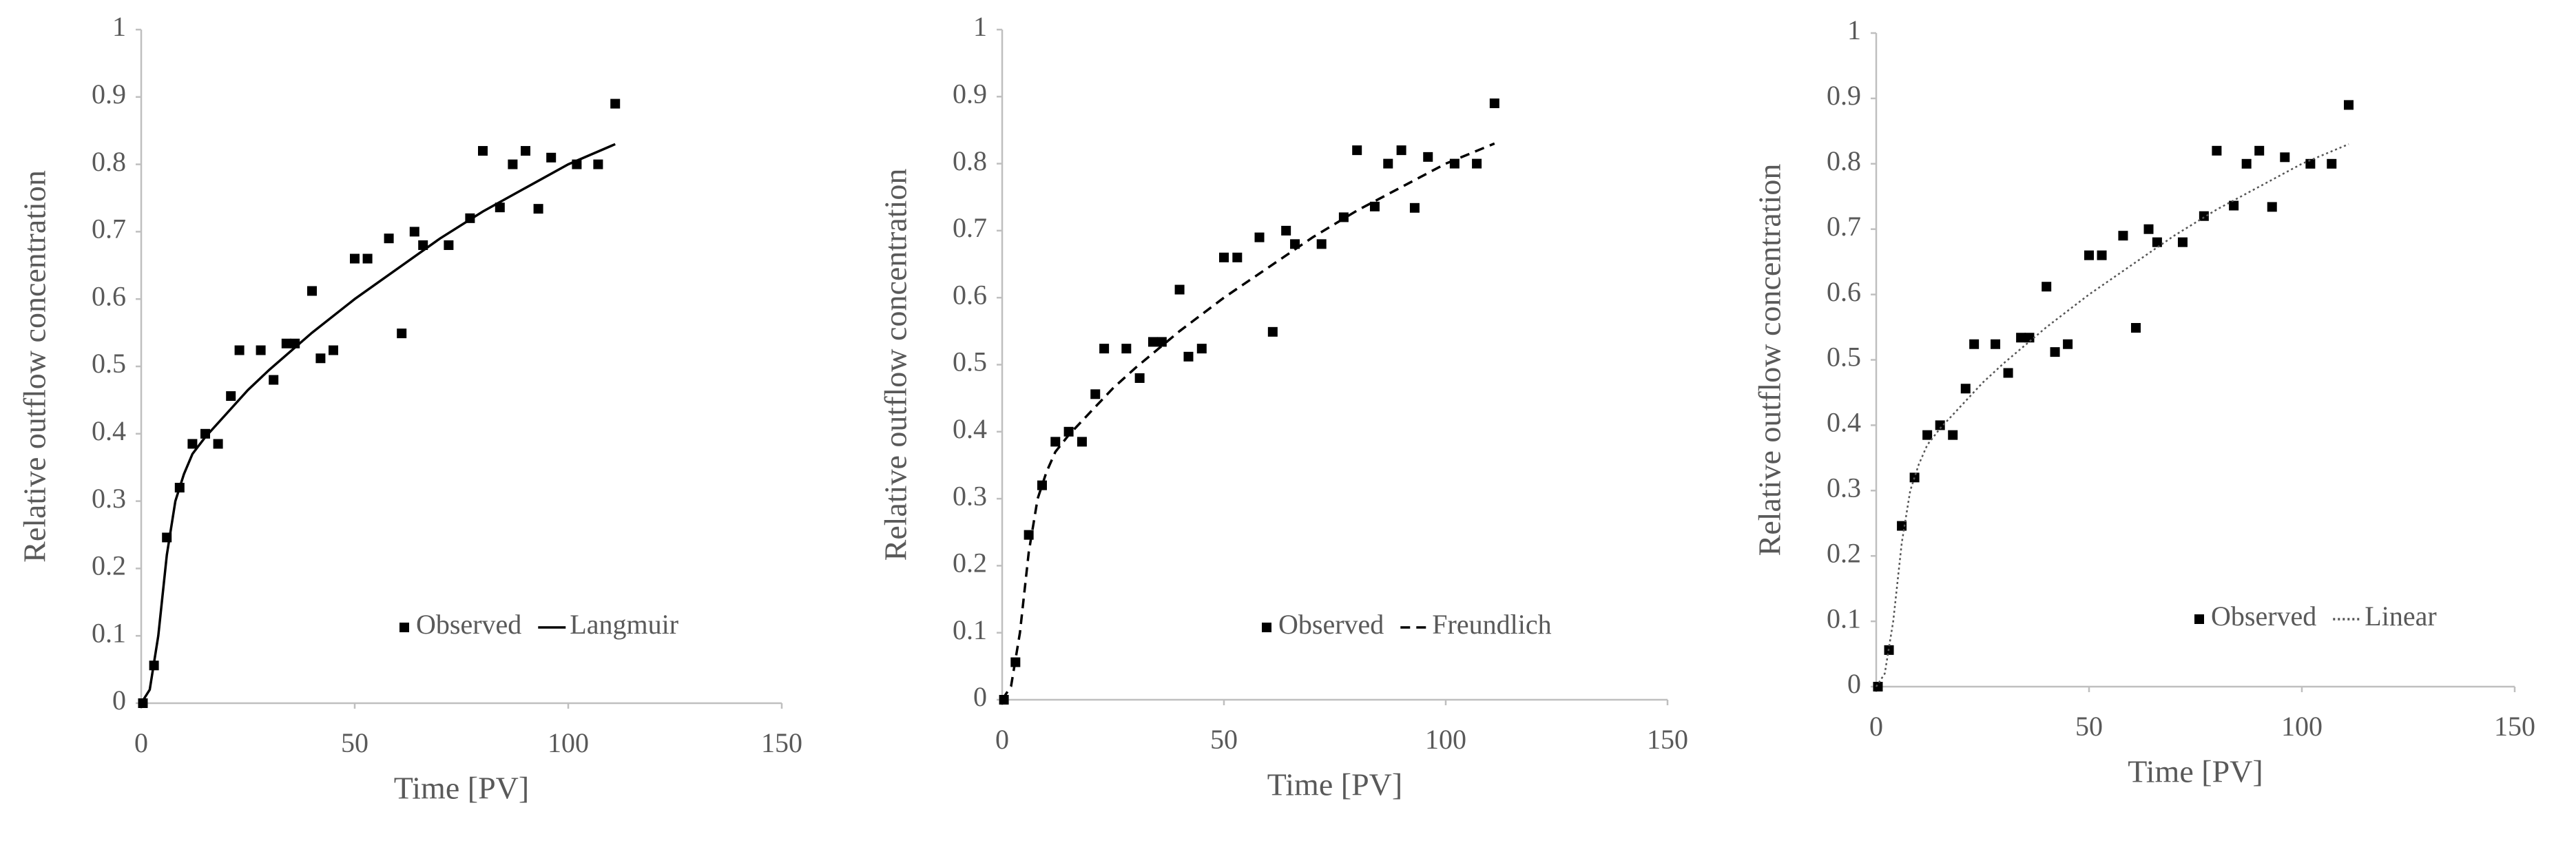  What do you see at coordinates (1248, 421) in the screenshot?
I see `fit-line` at bounding box center [1248, 421].